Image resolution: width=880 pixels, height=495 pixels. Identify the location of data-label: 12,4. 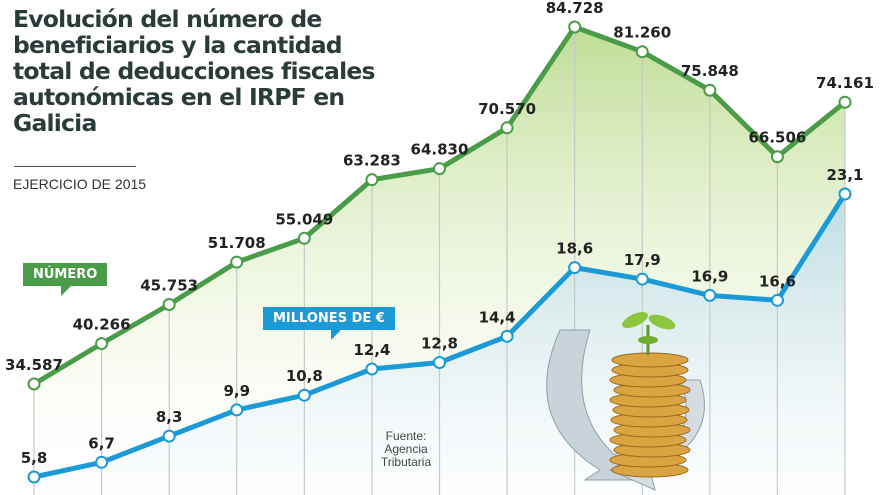
(371, 350).